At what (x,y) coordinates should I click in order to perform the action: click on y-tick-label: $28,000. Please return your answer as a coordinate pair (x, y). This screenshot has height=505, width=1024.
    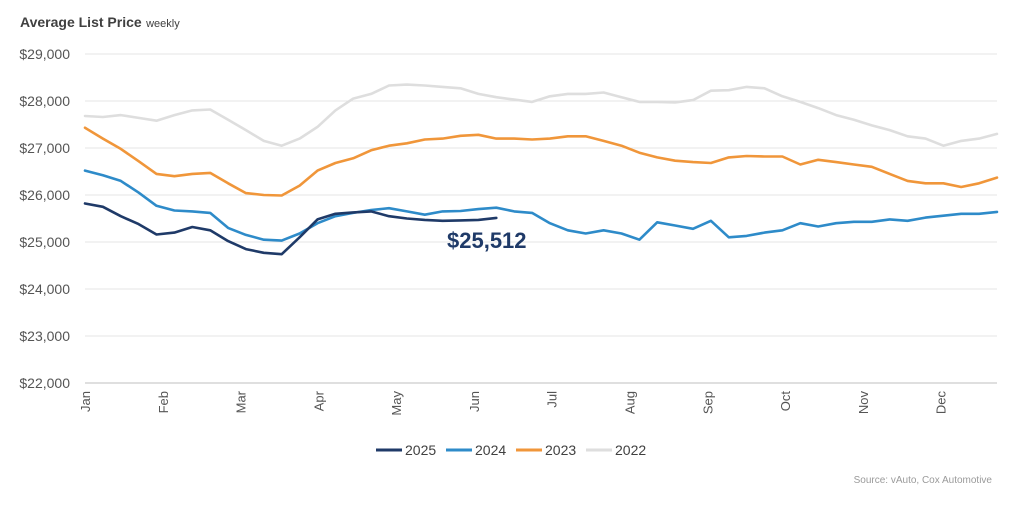
    Looking at the image, I should click on (44, 101).